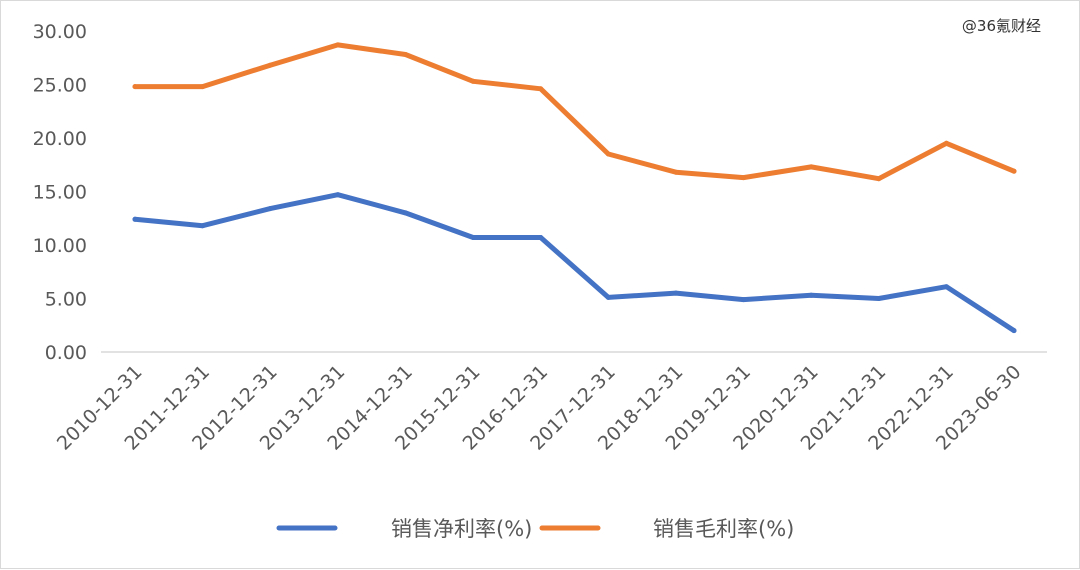  What do you see at coordinates (60, 246) in the screenshot?
I see `y-tick-label: 10.00` at bounding box center [60, 246].